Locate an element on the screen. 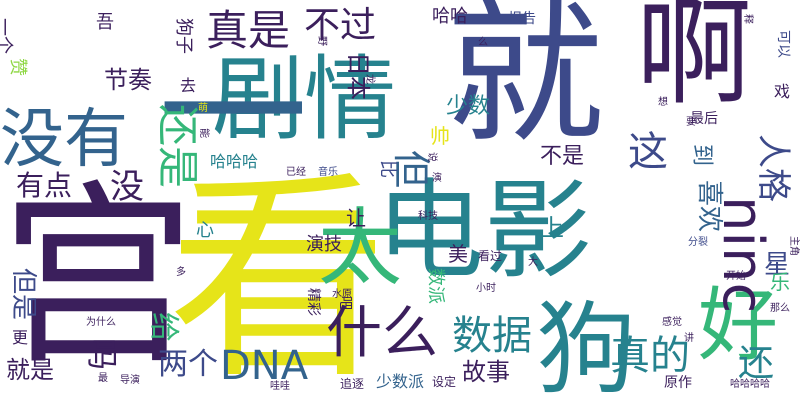 The height and width of the screenshot is (400, 800). word-wu: 吾 is located at coordinates (105, 22).